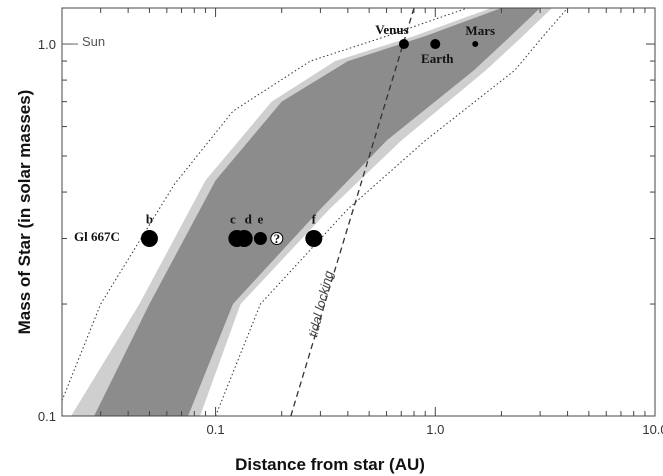  Describe the element at coordinates (249, 219) in the screenshot. I see `planet-label-d: d` at that location.